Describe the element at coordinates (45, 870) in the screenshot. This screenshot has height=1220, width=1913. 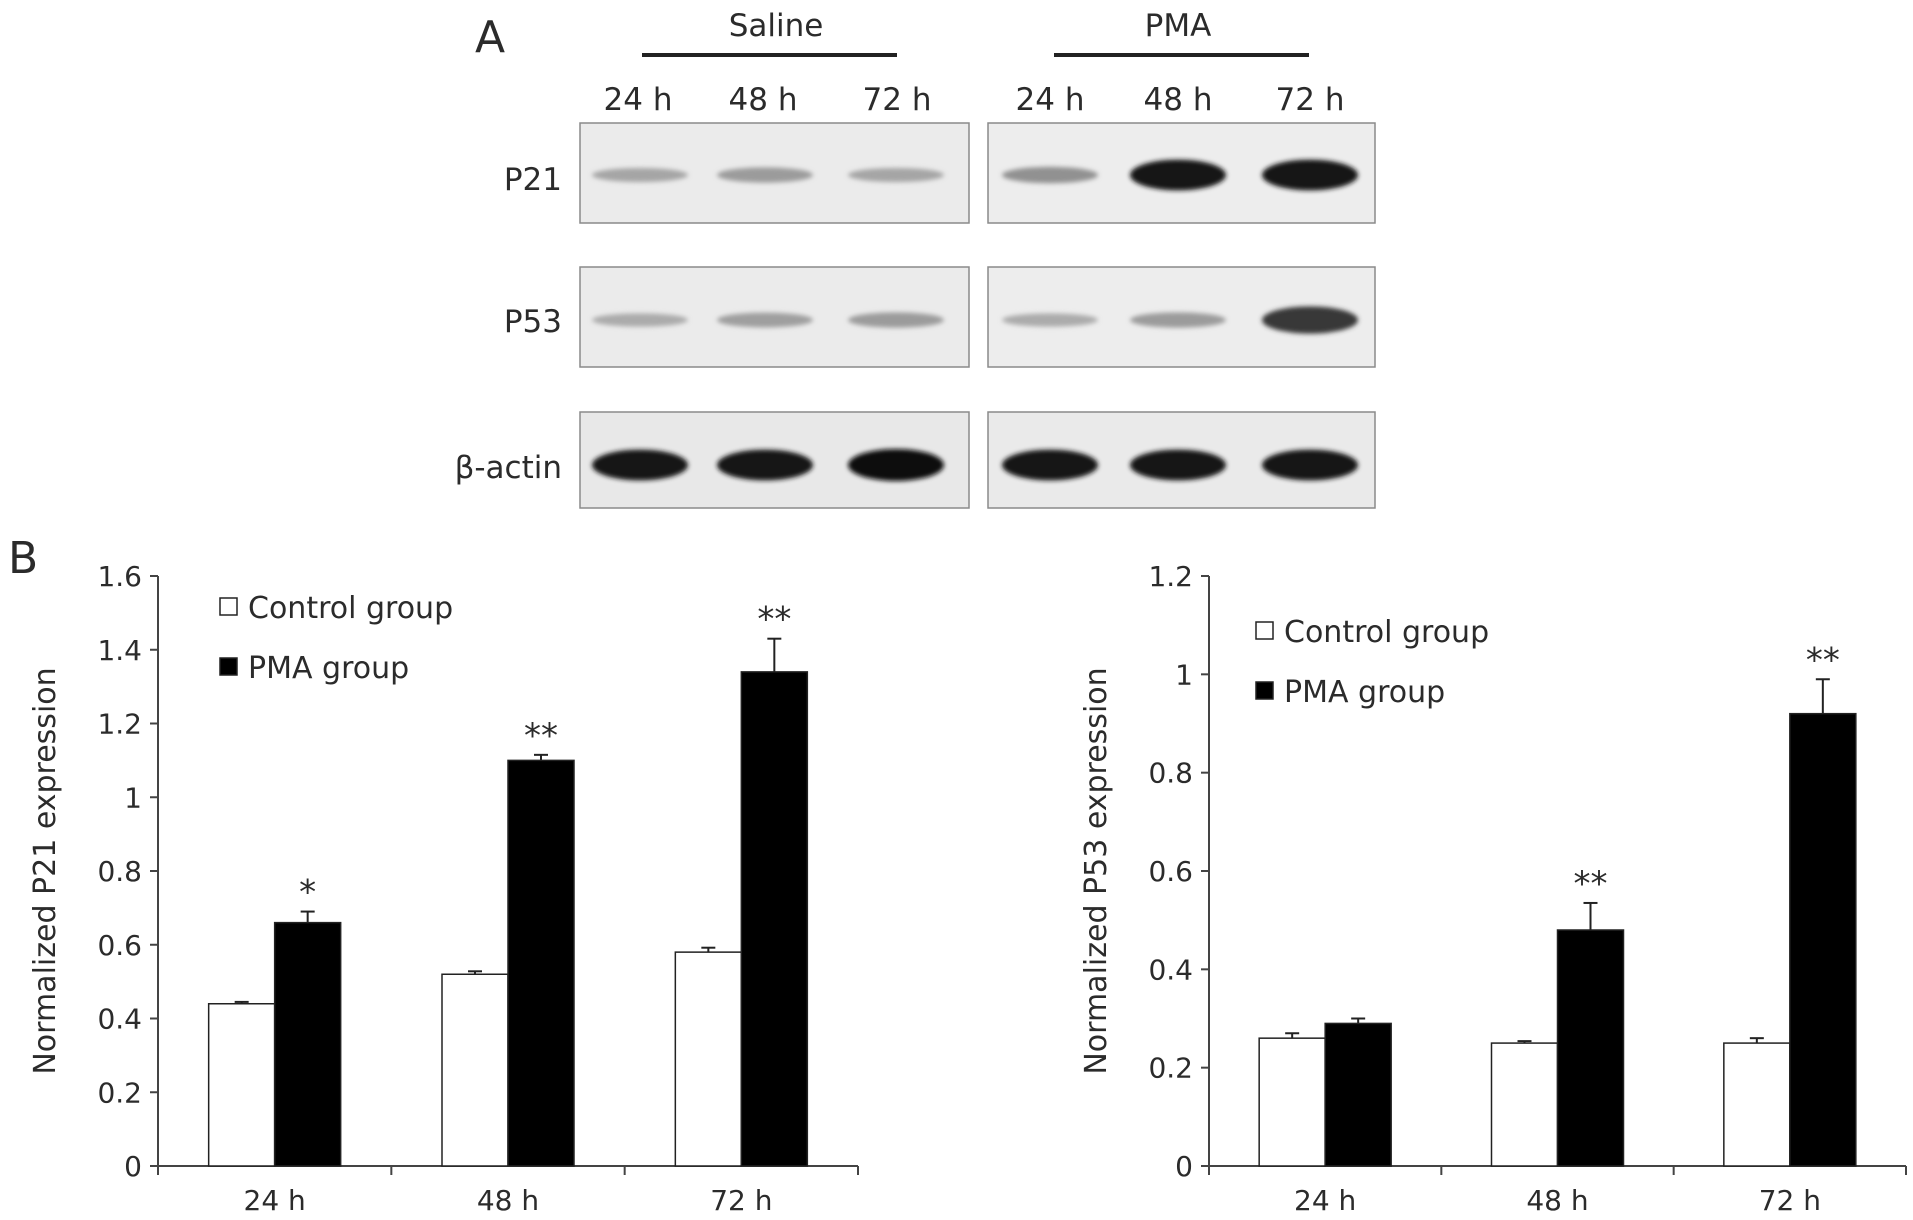
I see `y-axis-label: Normalized P21 expression` at that location.